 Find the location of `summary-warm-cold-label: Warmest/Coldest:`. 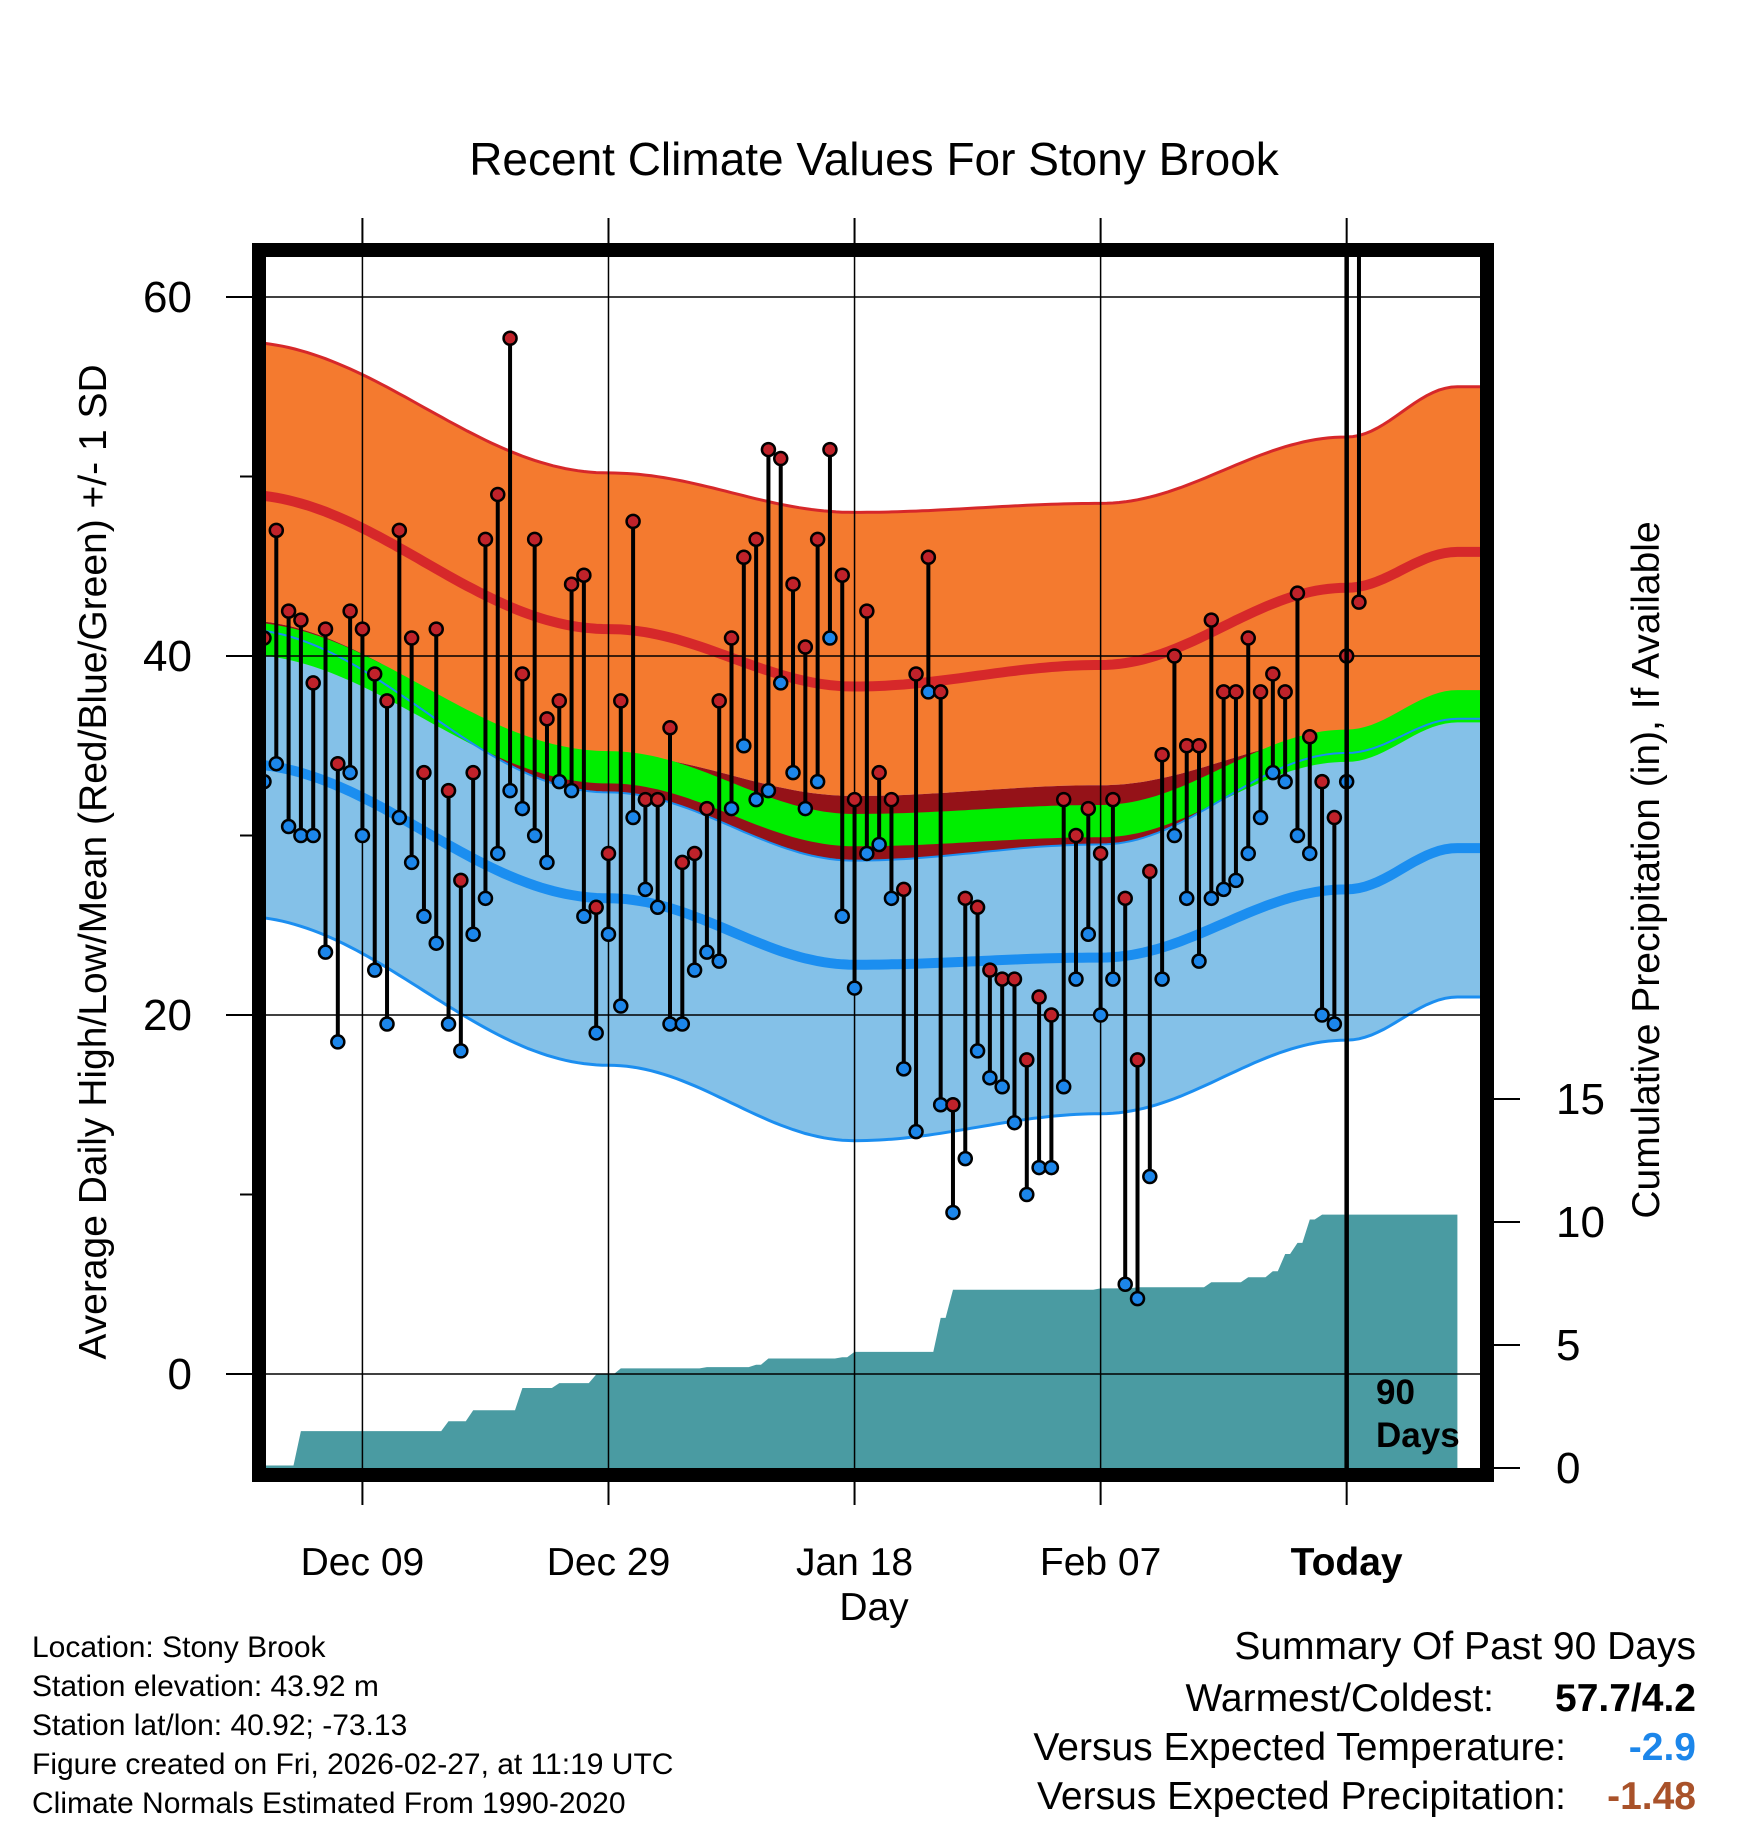

summary-warm-cold-label: Warmest/Coldest: is located at coordinates (1340, 1698).